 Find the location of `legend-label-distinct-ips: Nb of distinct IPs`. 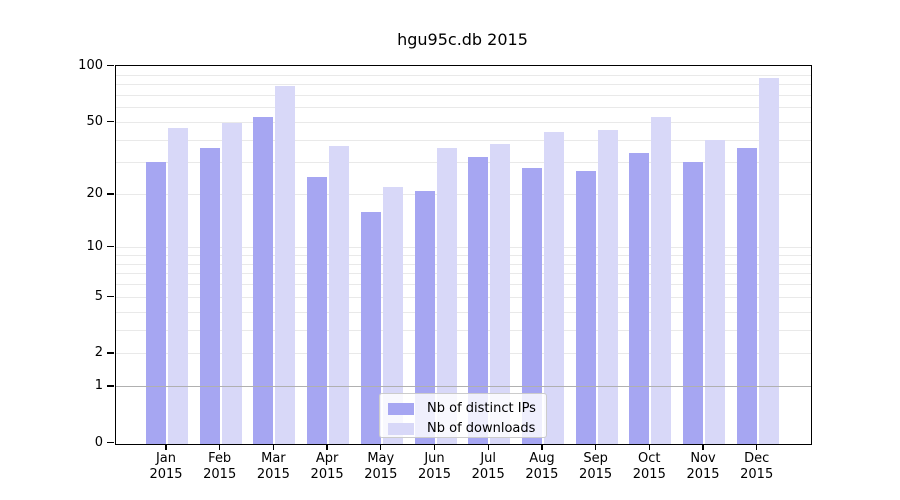

legend-label-distinct-ips: Nb of distinct IPs is located at coordinates (481, 408).